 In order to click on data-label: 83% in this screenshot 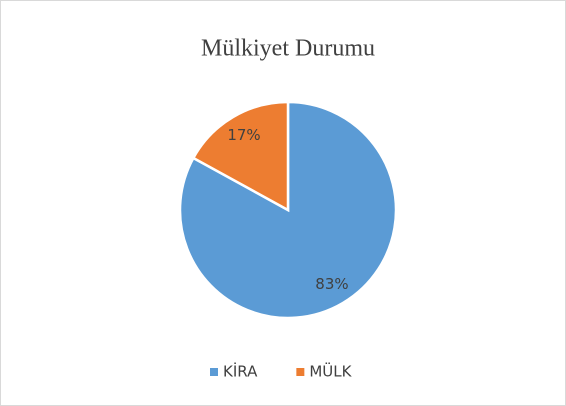, I will do `click(331, 284)`.